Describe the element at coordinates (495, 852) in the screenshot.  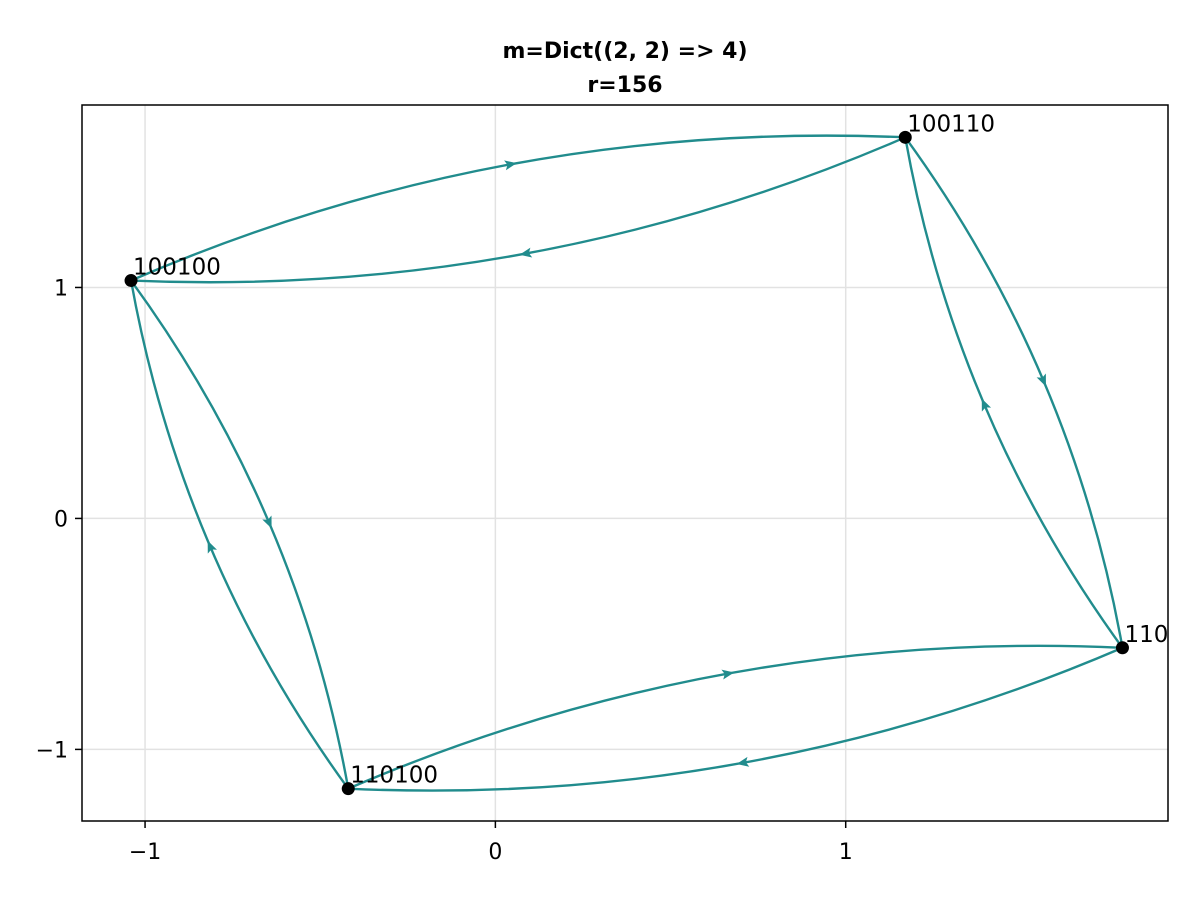
I see `x-tick-label: 0` at that location.